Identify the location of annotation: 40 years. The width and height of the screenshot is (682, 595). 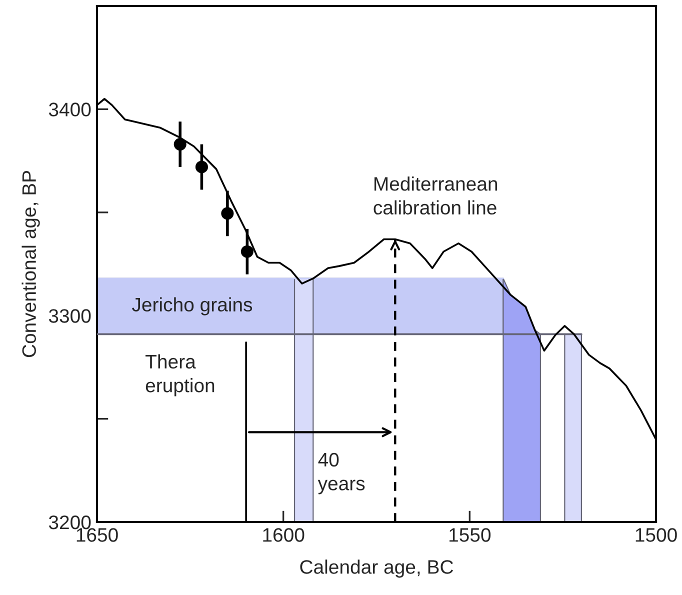
(341, 473).